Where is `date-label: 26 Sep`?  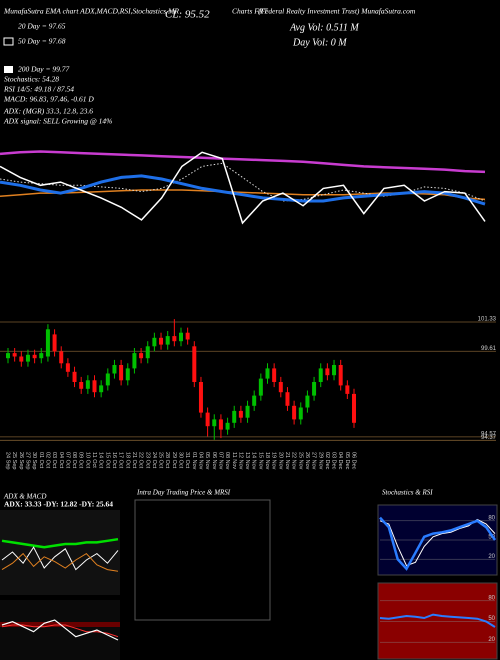 date-label: 26 Sep is located at coordinates (21, 460).